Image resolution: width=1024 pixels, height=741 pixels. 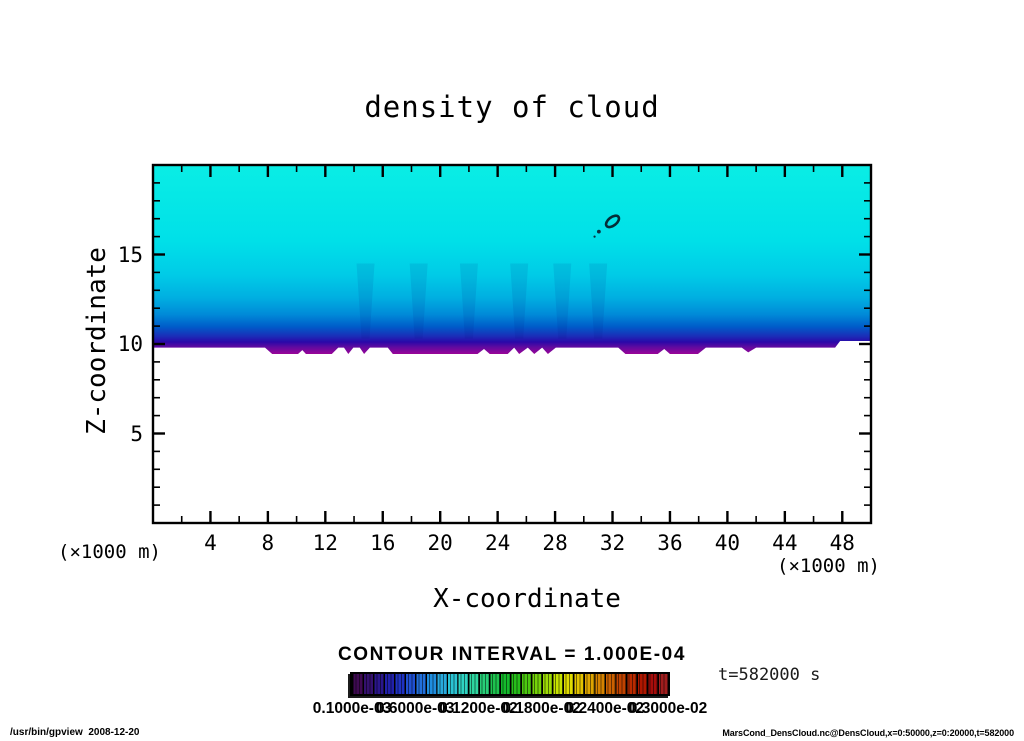 What do you see at coordinates (842, 543) in the screenshot?
I see `x-tick-label: 48` at bounding box center [842, 543].